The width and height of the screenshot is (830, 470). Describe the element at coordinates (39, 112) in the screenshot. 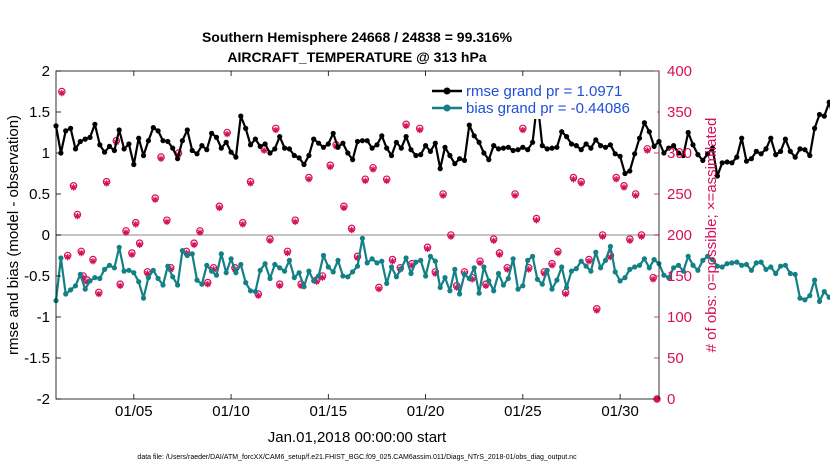

I see `y-left-tick-label: 1.5` at that location.